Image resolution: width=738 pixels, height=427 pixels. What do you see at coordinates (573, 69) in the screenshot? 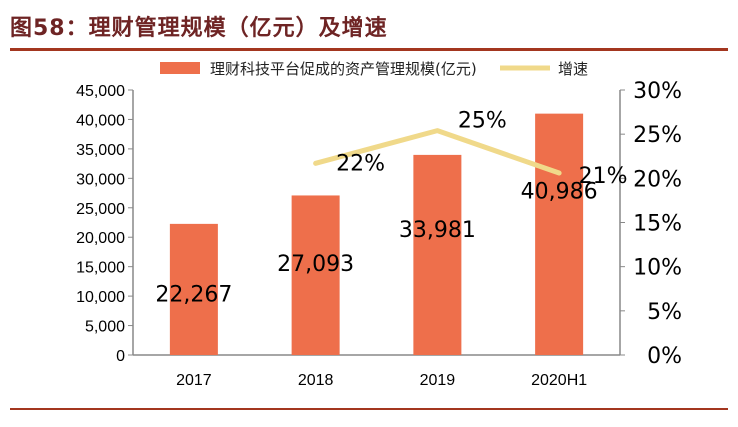
I see `legend-line-label: 增速` at bounding box center [573, 69].